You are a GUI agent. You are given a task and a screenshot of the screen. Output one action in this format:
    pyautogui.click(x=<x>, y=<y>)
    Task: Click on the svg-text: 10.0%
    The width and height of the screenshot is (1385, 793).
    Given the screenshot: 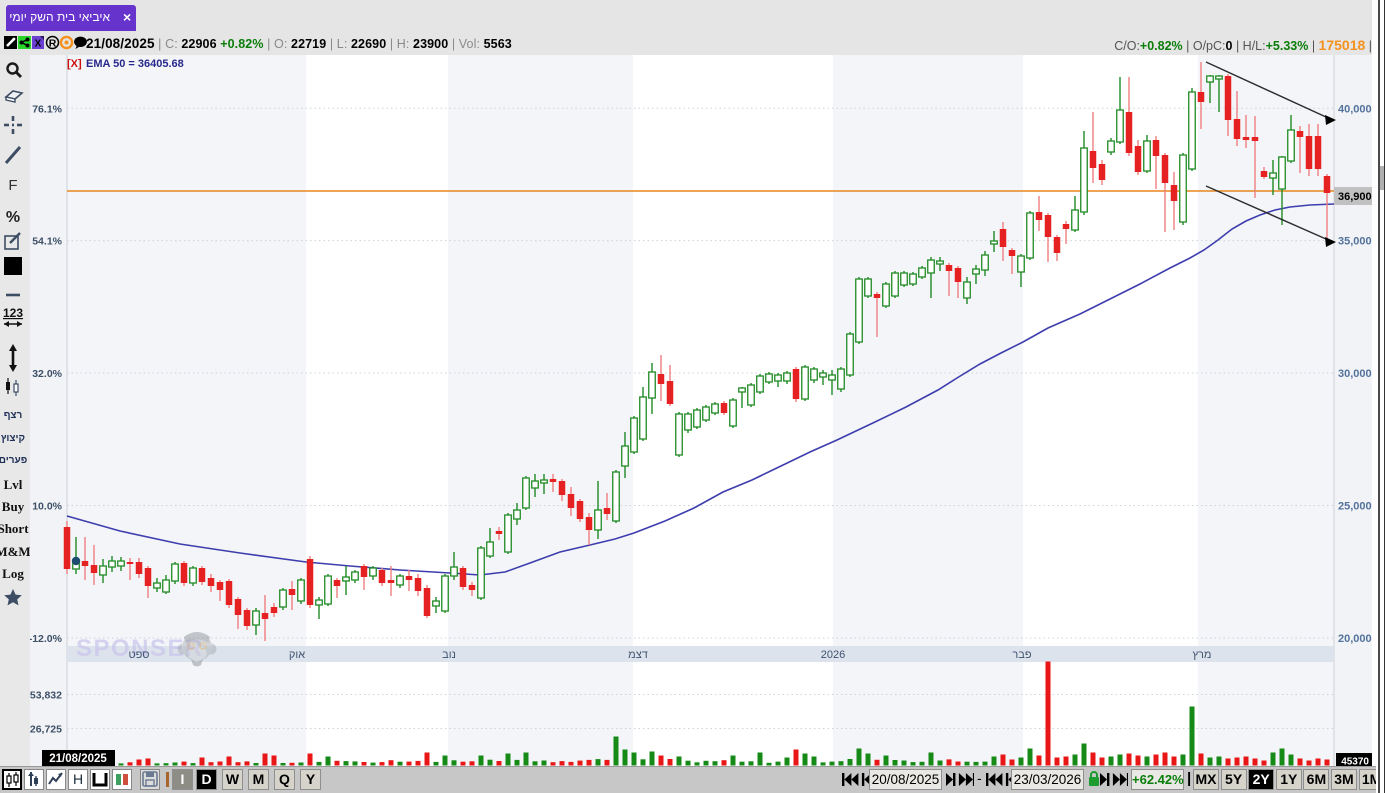 What is the action you would take?
    pyautogui.click(x=47, y=507)
    